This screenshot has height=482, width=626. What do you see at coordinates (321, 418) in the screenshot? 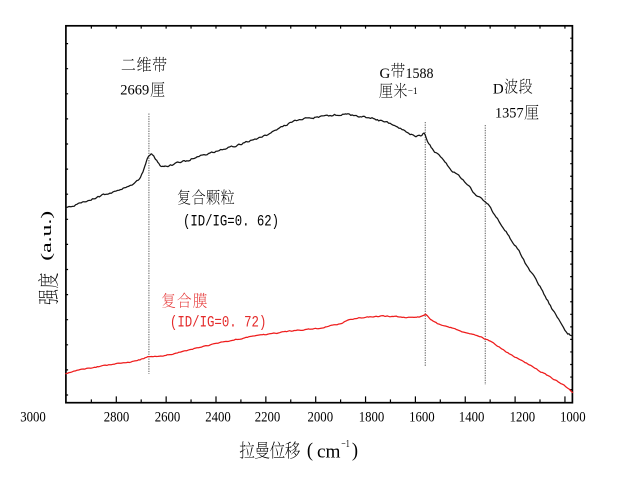
I see `svg-text: 2000` at bounding box center [321, 418].